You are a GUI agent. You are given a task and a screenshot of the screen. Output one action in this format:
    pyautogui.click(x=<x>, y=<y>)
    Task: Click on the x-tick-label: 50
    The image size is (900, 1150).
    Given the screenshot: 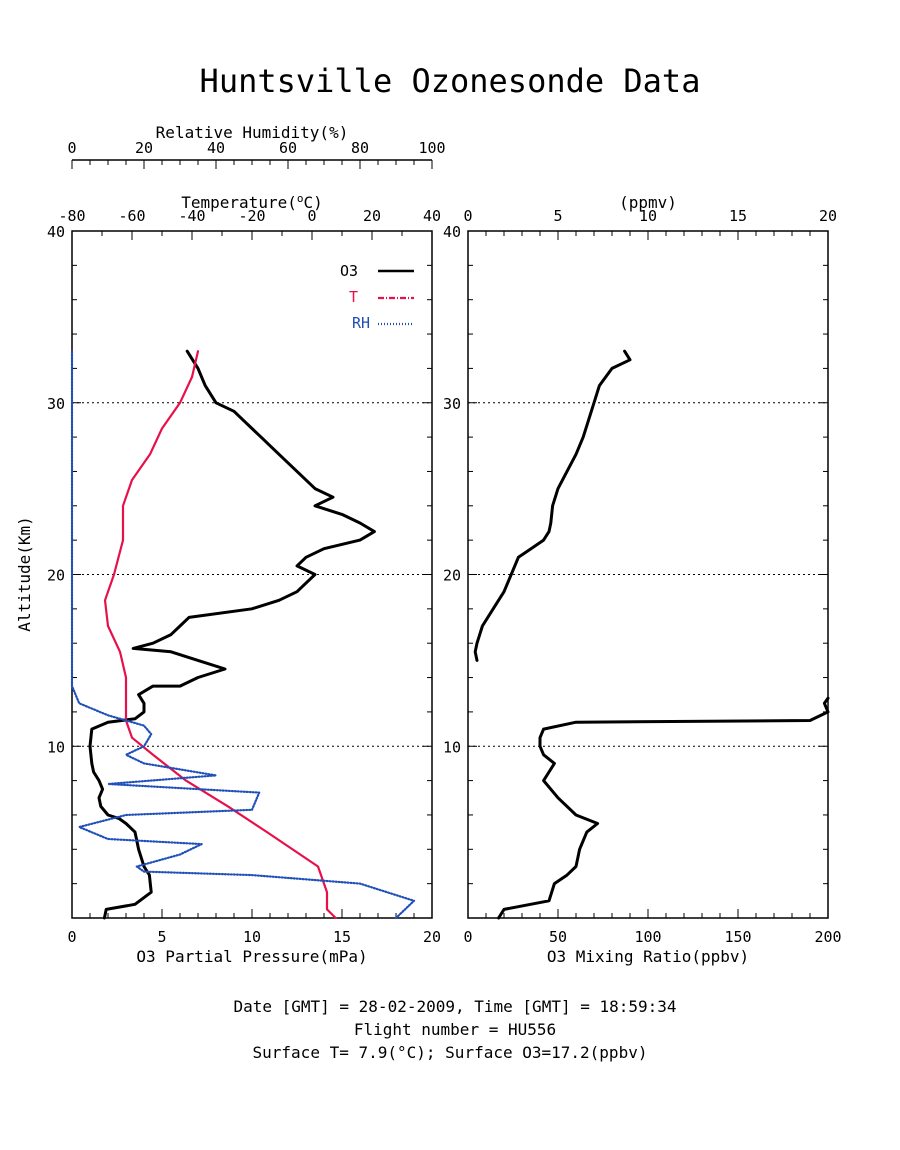 What is the action you would take?
    pyautogui.click(x=558, y=937)
    